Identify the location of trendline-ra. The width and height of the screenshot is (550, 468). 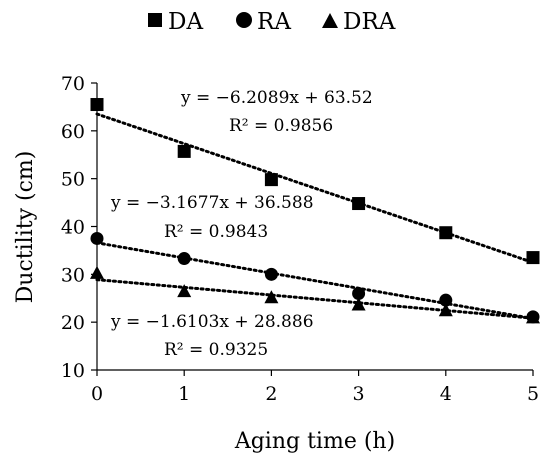
(315, 281).